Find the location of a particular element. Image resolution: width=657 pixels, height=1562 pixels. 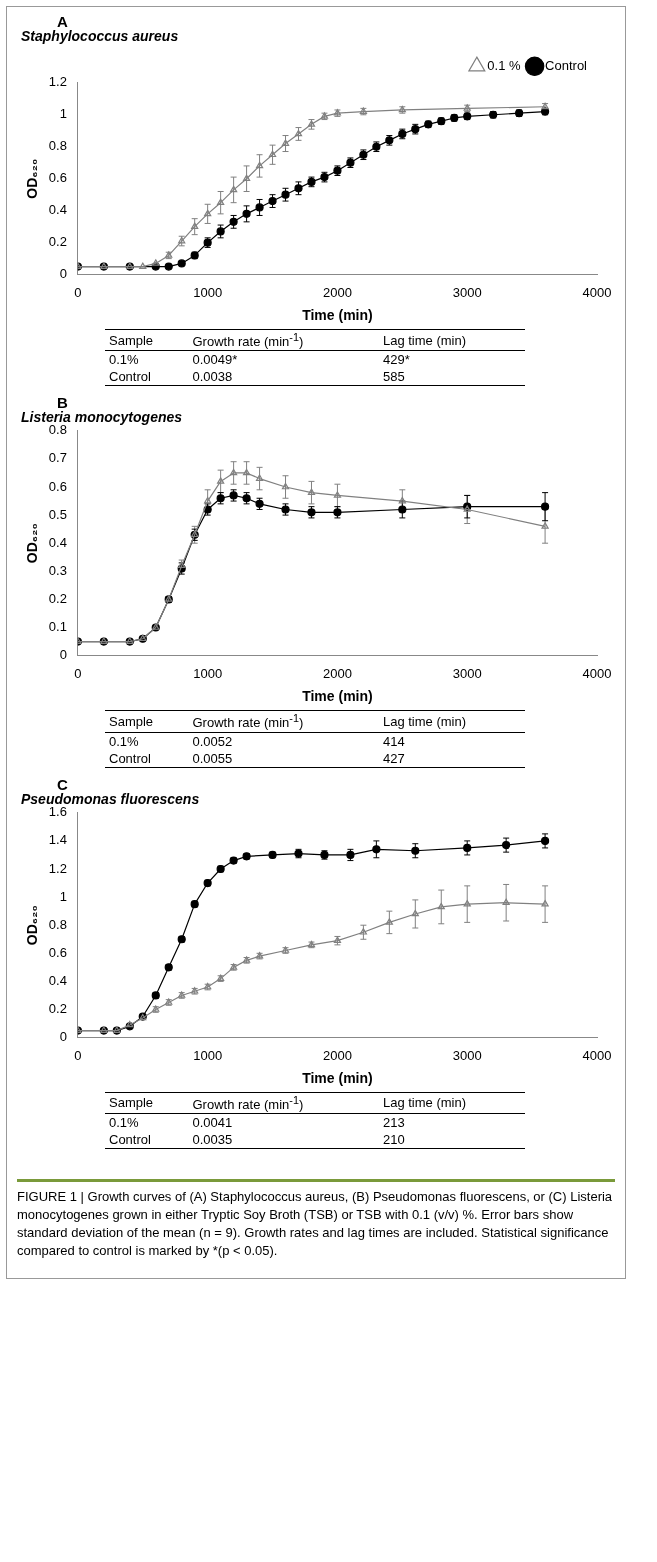

y-tick-label: 0.1 is located at coordinates (57, 627).